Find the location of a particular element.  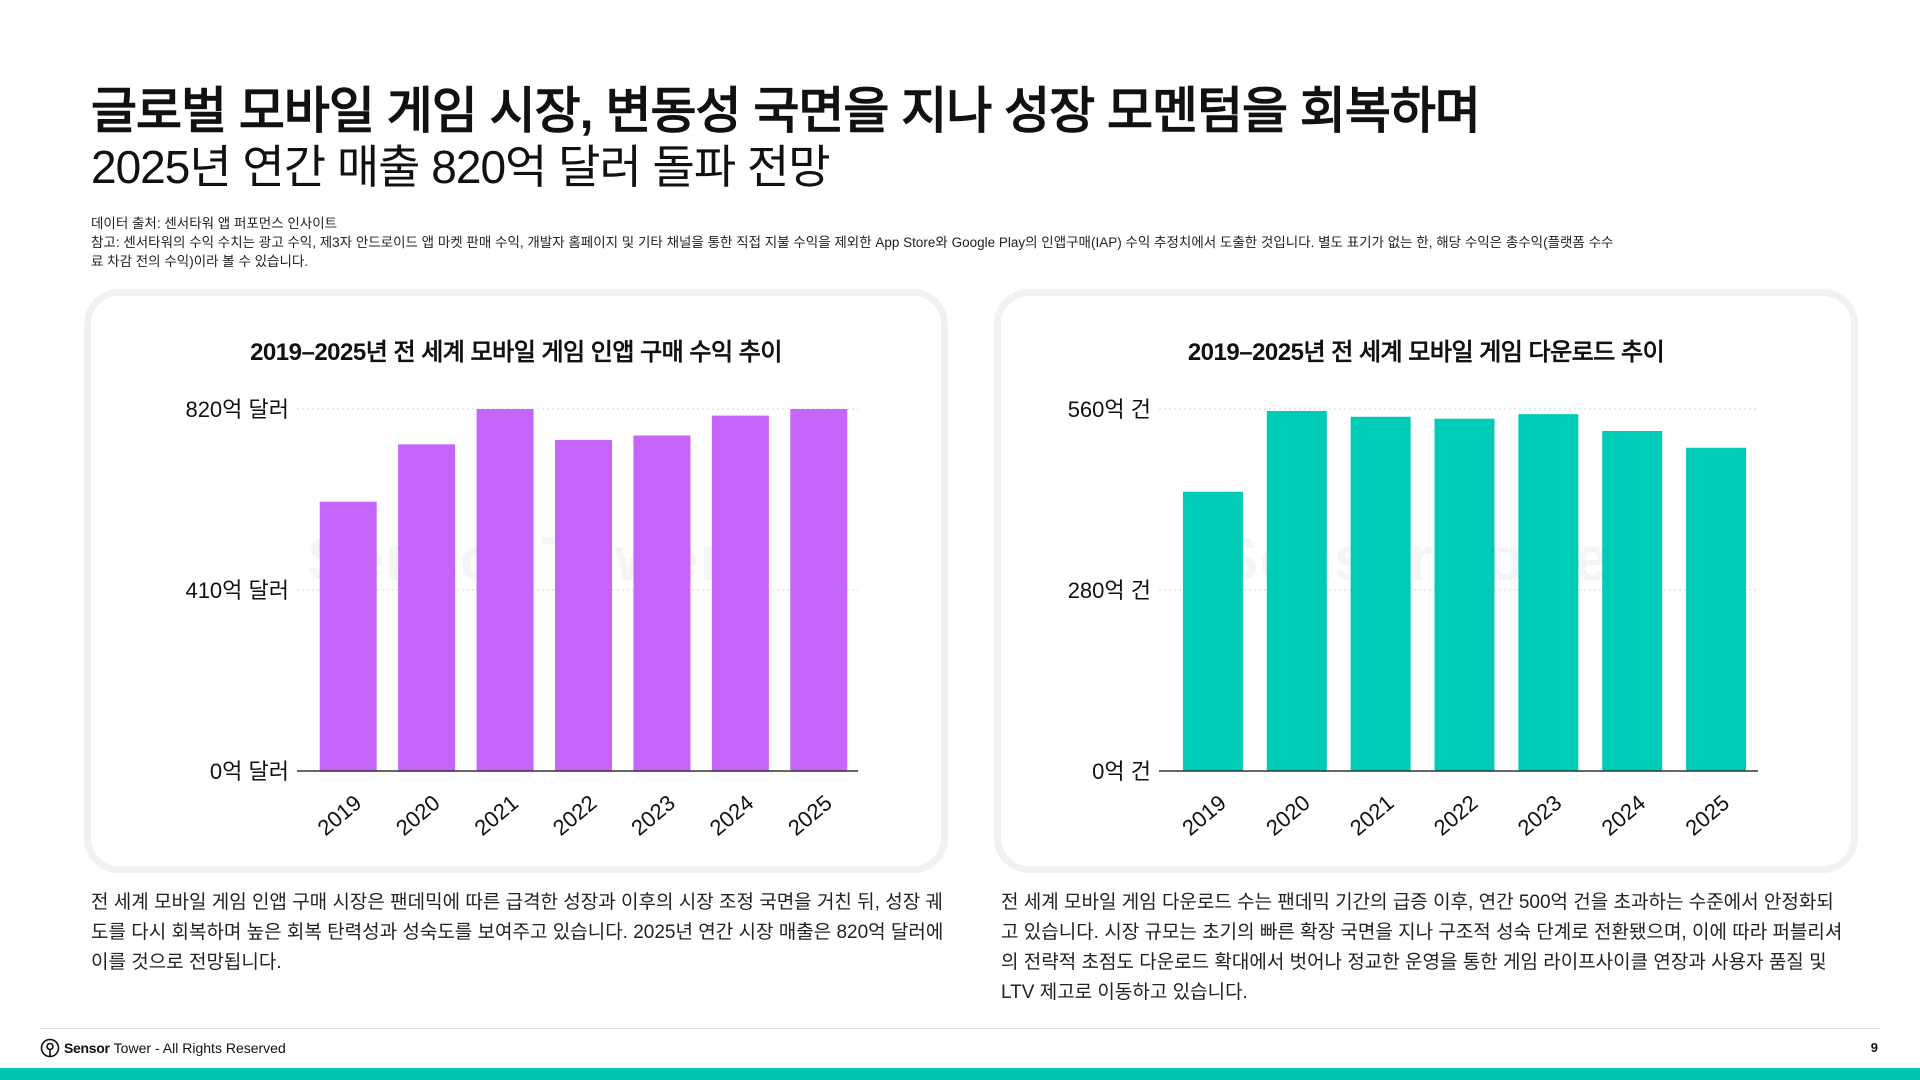

revenue-chart-title: 2019–2025년 전 세계 모바일 게임 인앱 구매 수익 추이 is located at coordinates (516, 352).